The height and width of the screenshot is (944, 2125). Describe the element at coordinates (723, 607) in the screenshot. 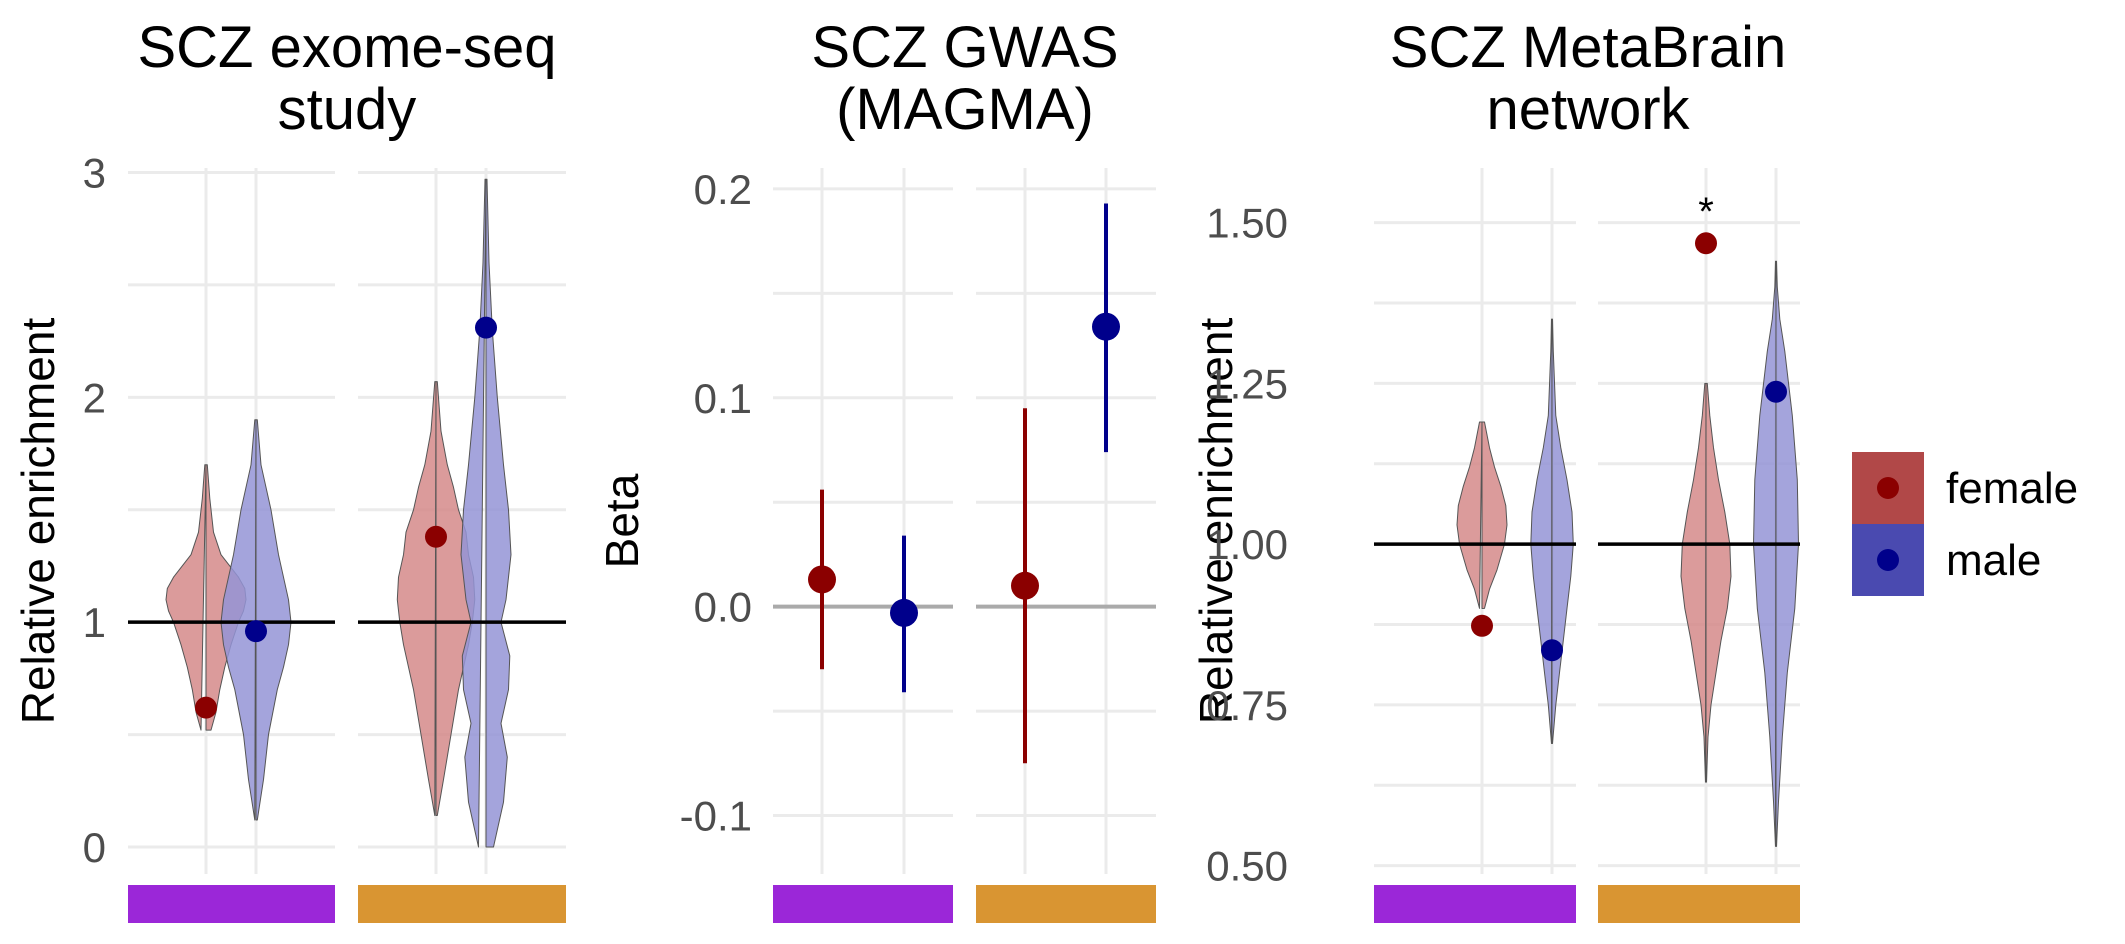

I see `y-tick-label: 0.0` at that location.